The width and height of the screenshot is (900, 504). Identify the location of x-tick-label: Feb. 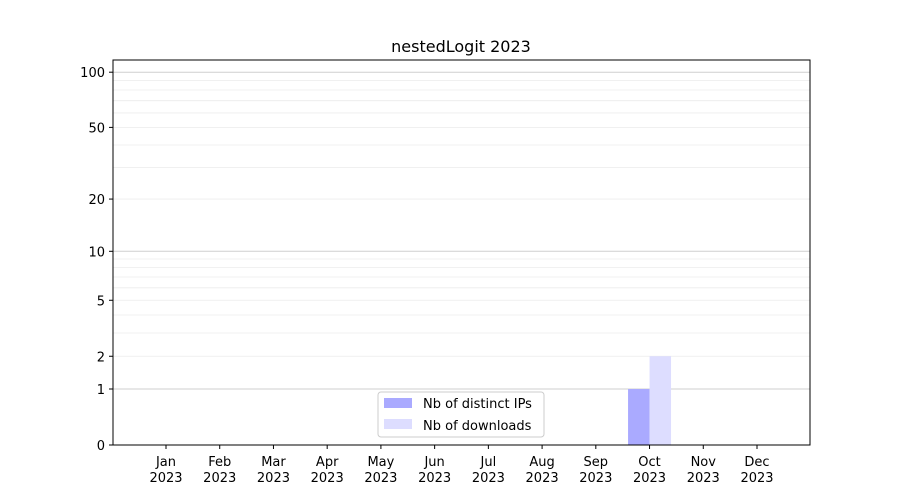
(219, 462).